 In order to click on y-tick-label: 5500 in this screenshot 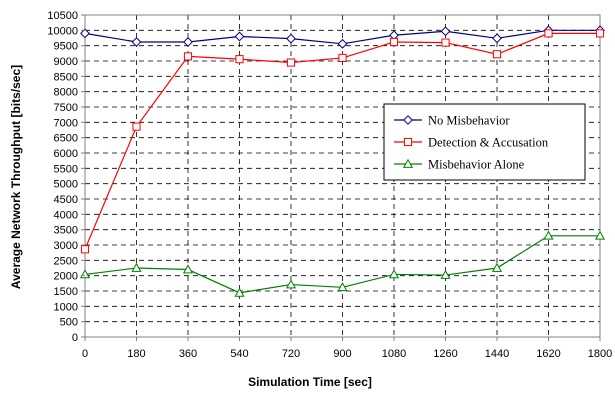, I will do `click(66, 169)`.